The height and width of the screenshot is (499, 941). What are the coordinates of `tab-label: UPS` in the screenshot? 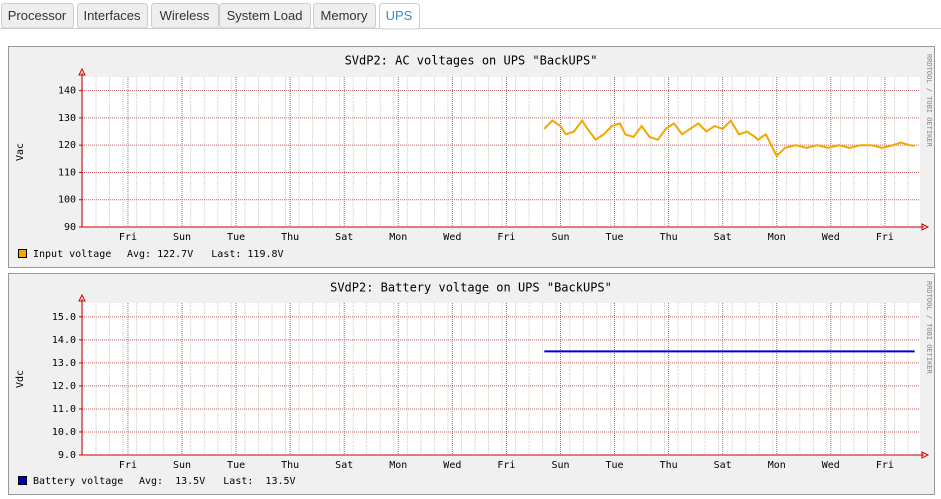 It's located at (399, 15).